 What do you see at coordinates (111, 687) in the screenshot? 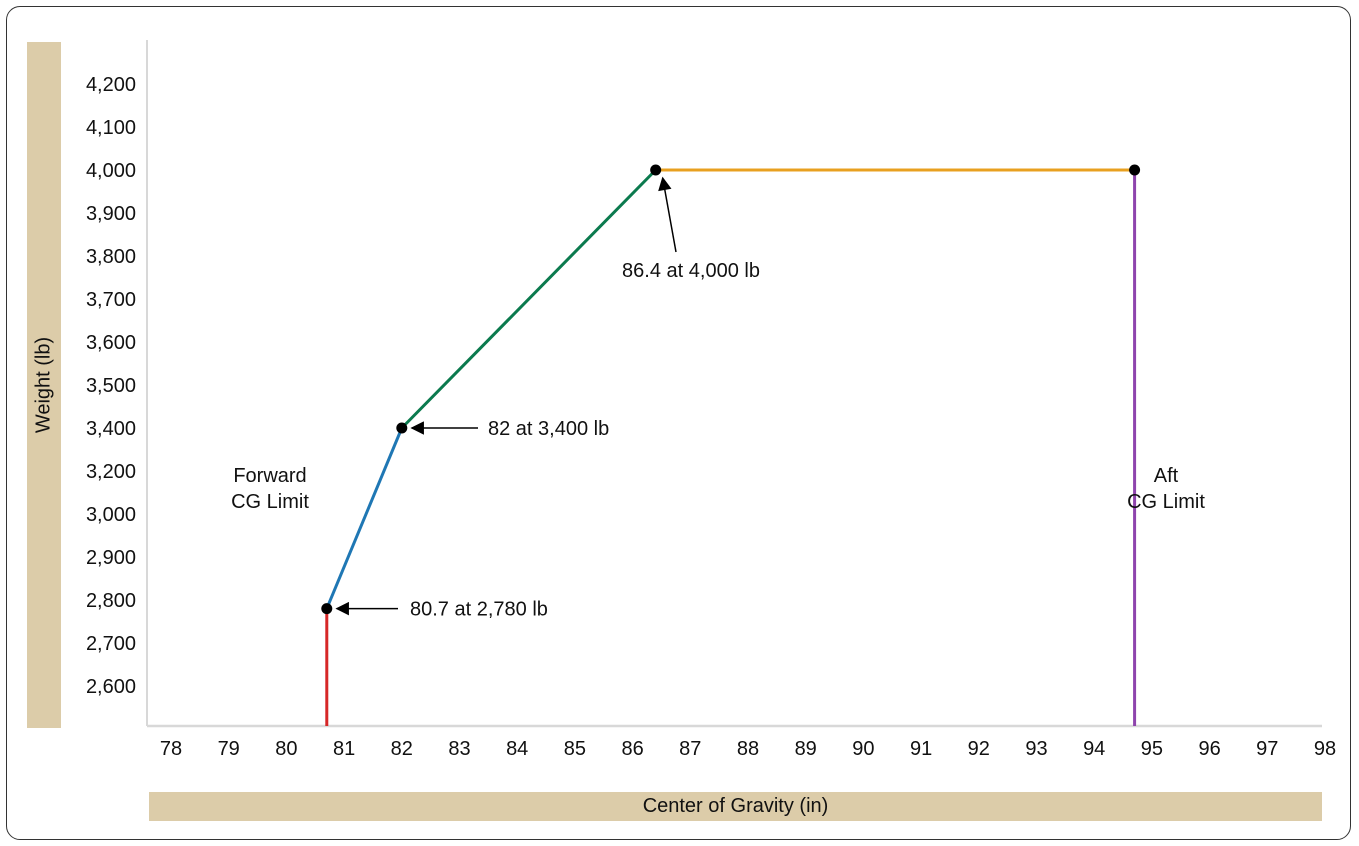
I see `y-tick-label: 2,600` at bounding box center [111, 687].